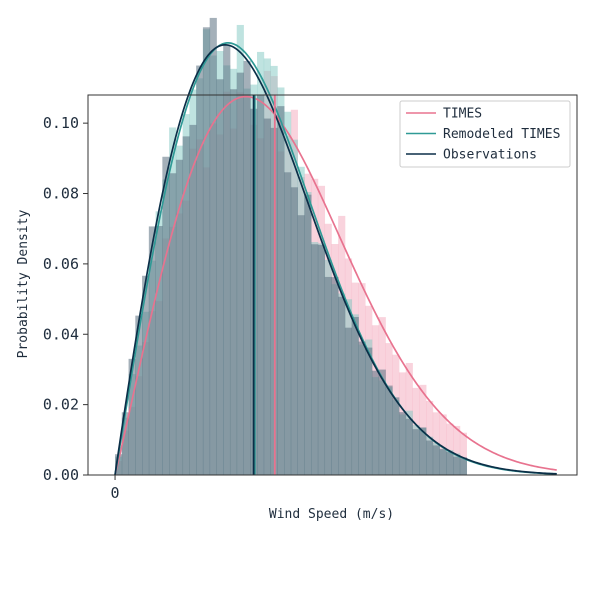  Describe the element at coordinates (61, 194) in the screenshot. I see `y-tick-label: 0.08` at that location.